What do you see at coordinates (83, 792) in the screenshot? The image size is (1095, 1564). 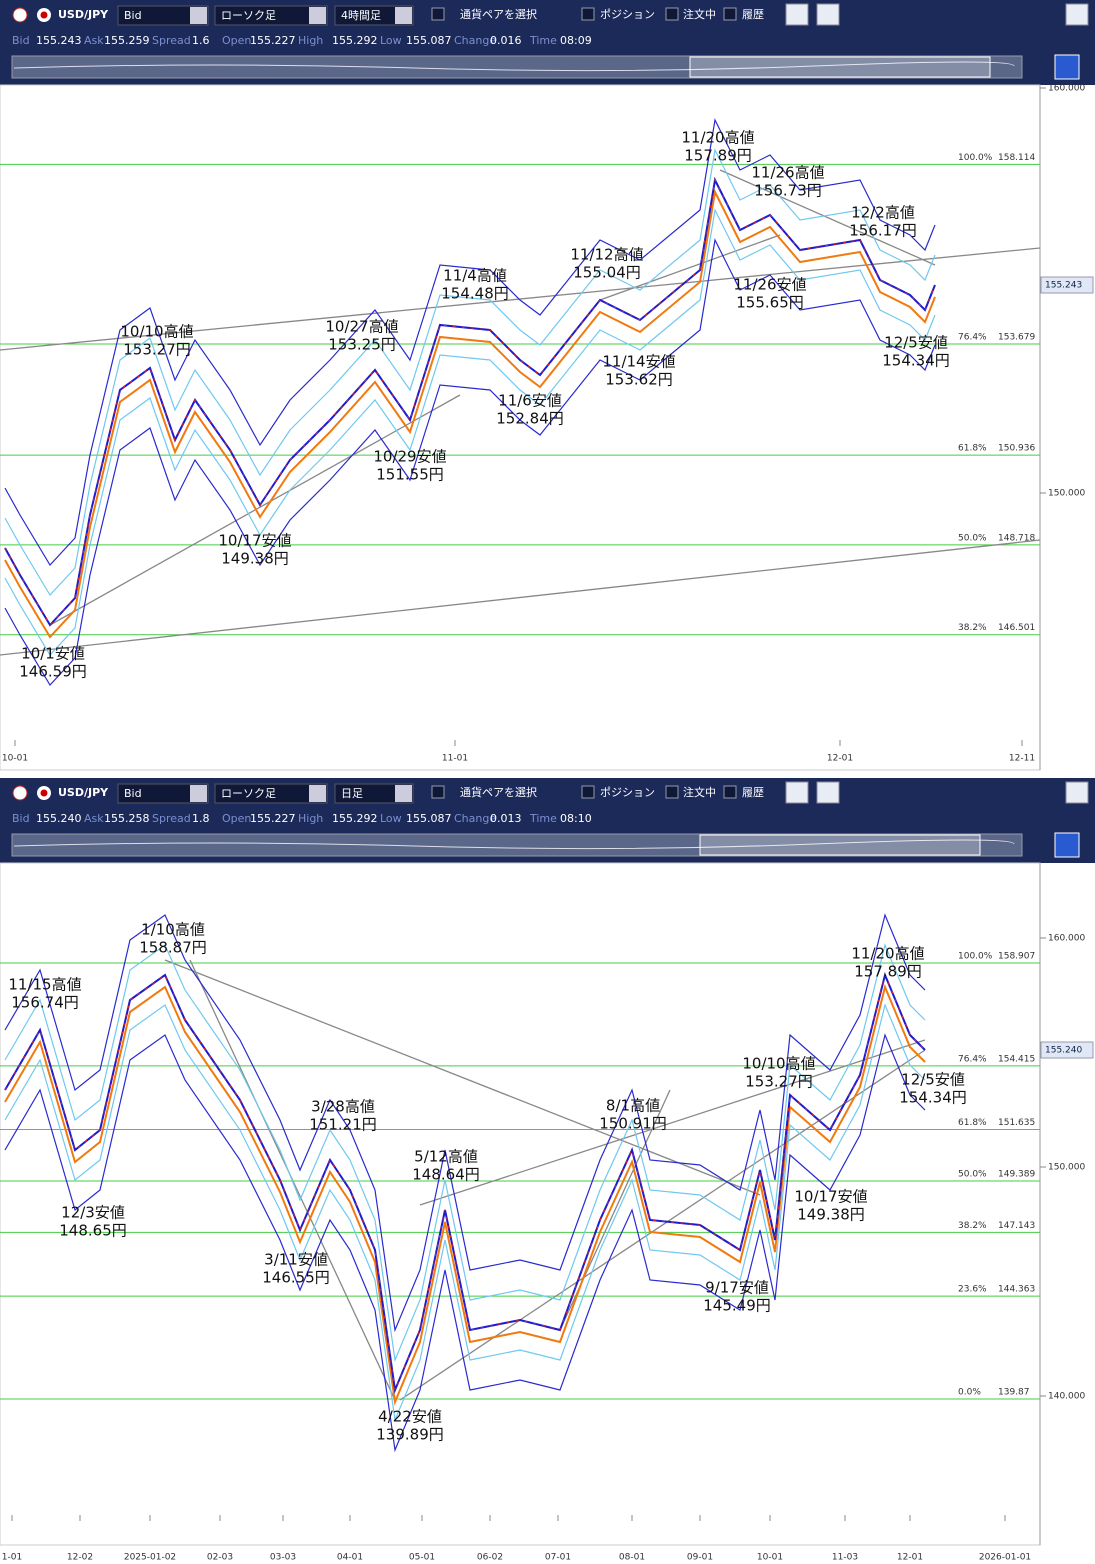 I see `pair-label: USD/JPY` at bounding box center [83, 792].